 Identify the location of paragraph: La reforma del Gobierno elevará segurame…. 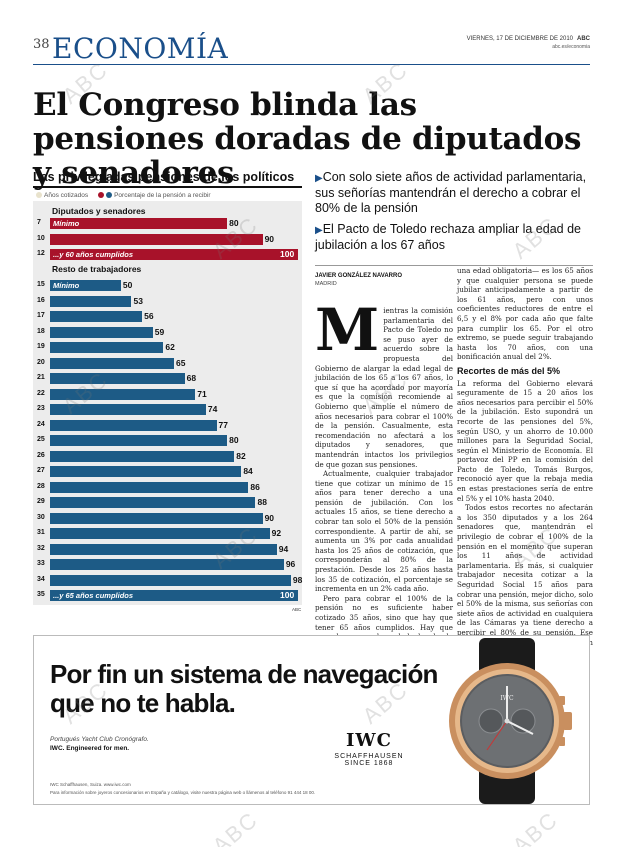
(525, 440).